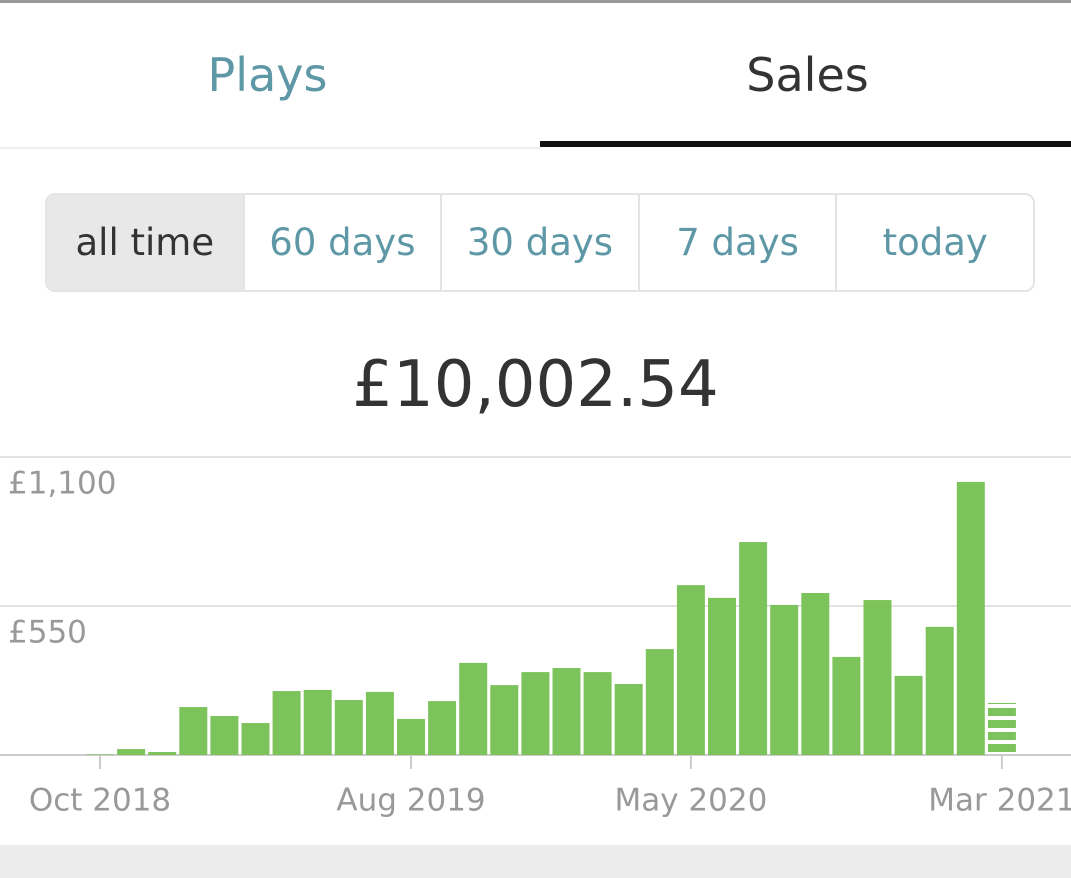 This screenshot has width=1071, height=878. Describe the element at coordinates (535, 1) in the screenshot. I see `top-border` at that location.